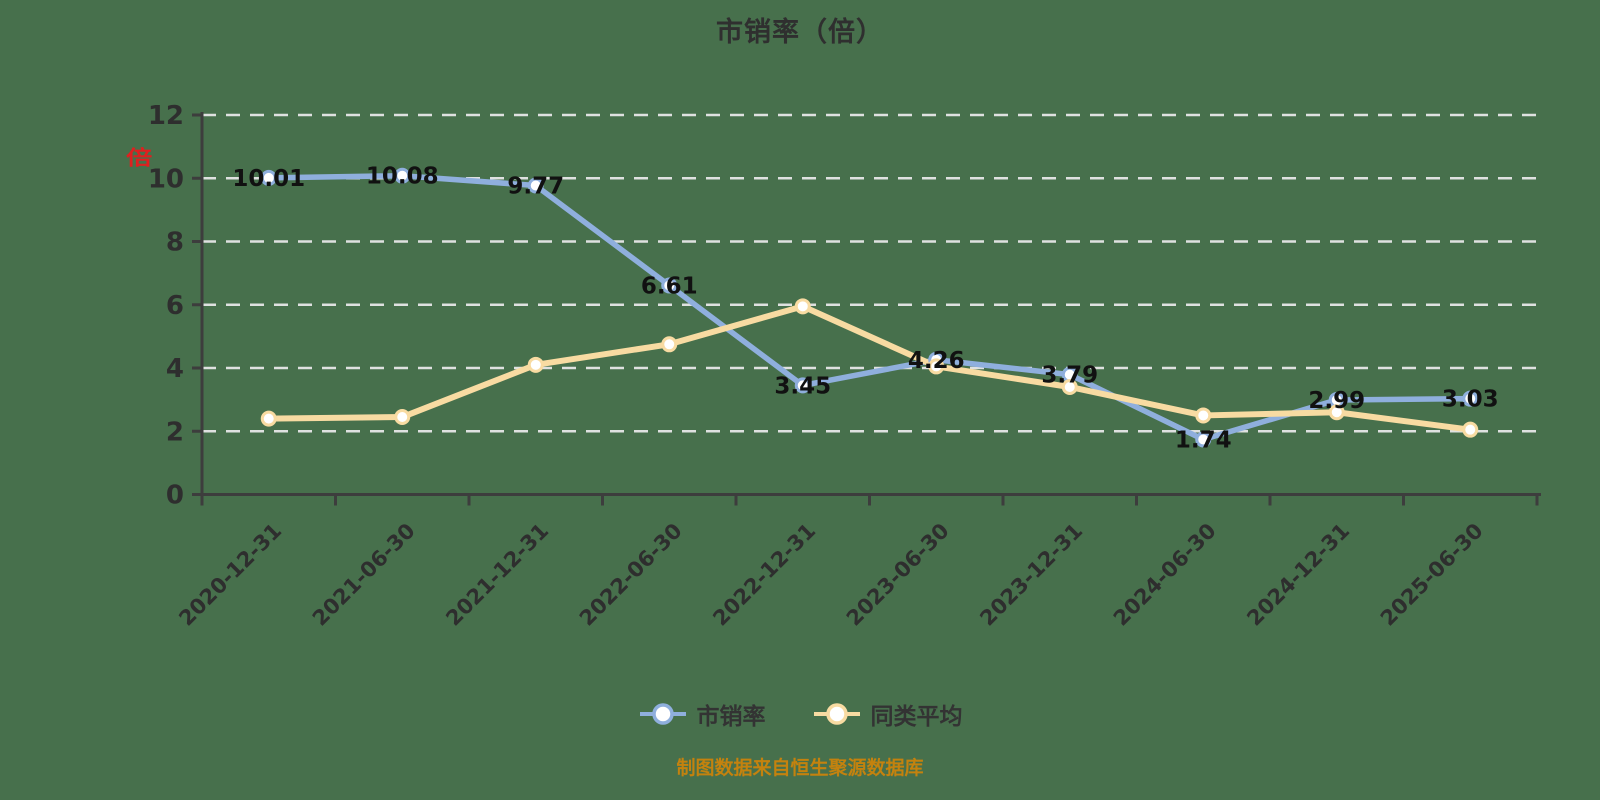  I want to click on legend-item-psr: 市销率, so click(702, 714).